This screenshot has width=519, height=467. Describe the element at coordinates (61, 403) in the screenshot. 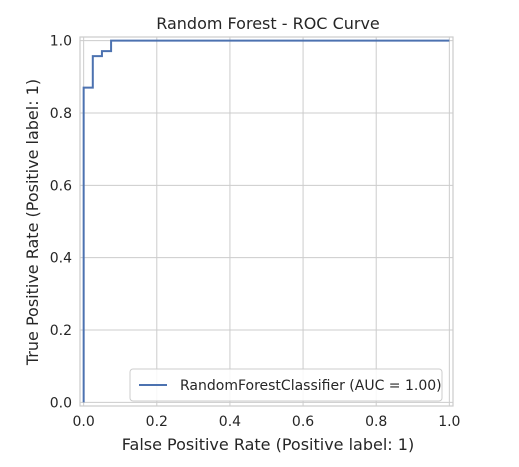

I see `y-tick-label: 0.0` at that location.